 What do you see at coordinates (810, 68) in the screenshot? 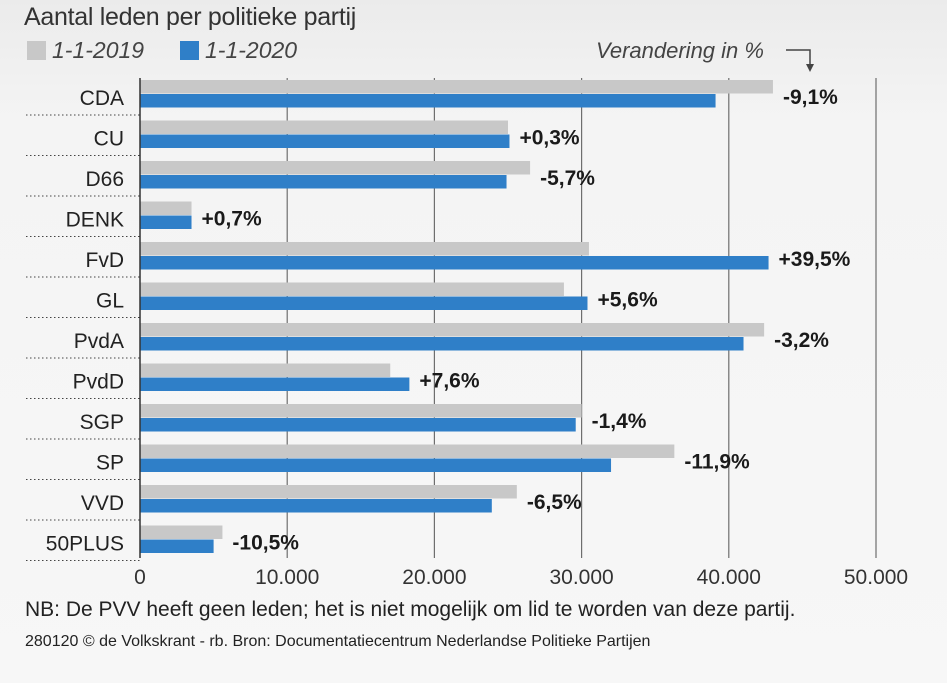
I see `change-arrow-head-icon` at bounding box center [810, 68].